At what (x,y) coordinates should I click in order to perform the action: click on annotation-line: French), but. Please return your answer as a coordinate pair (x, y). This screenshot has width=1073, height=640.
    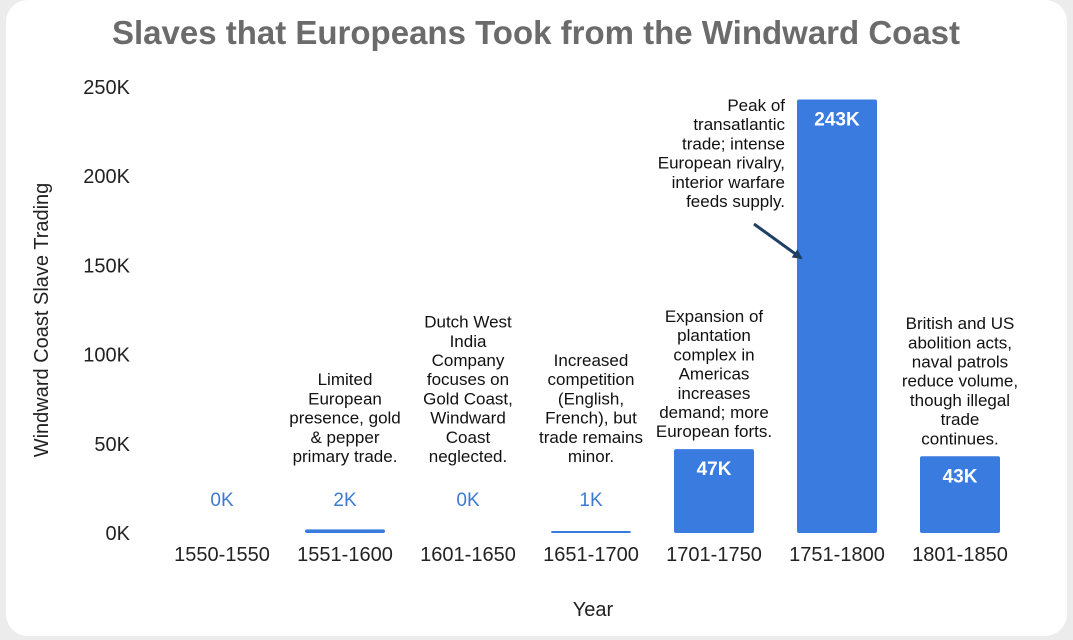
    Looking at the image, I should click on (591, 418).